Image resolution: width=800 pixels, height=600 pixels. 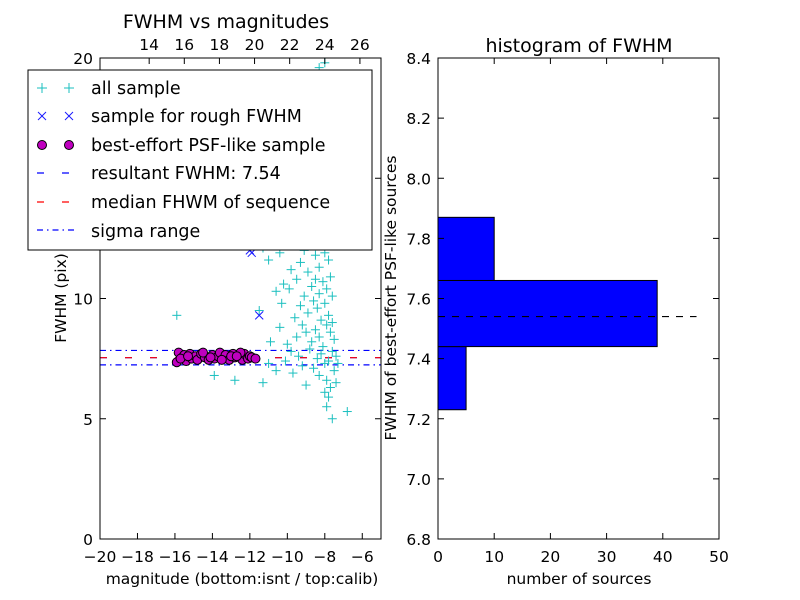 I want to click on legend-marker-circle-icon, so click(x=69, y=145).